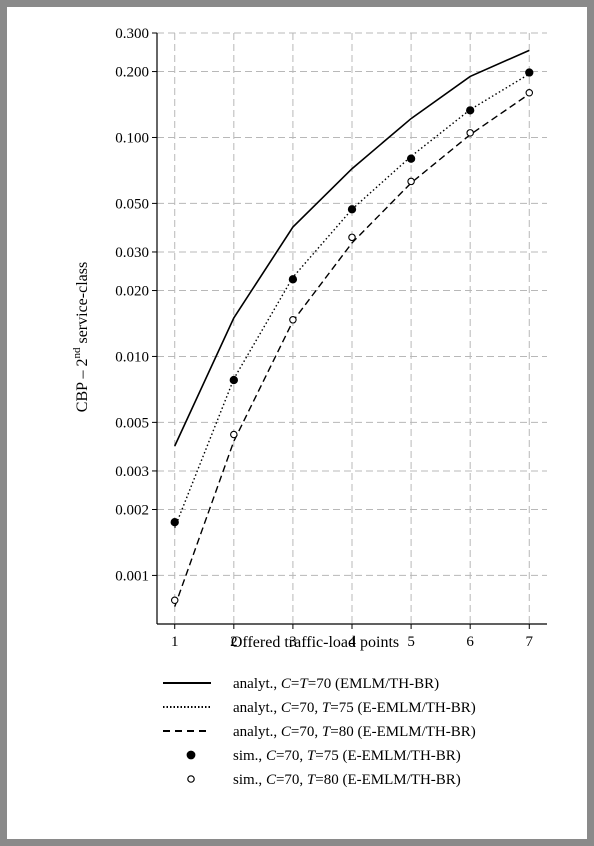  I want to click on legend-label-4: sim., C=70, T=75 (E-EMLM/TH-BR), so click(347, 756).